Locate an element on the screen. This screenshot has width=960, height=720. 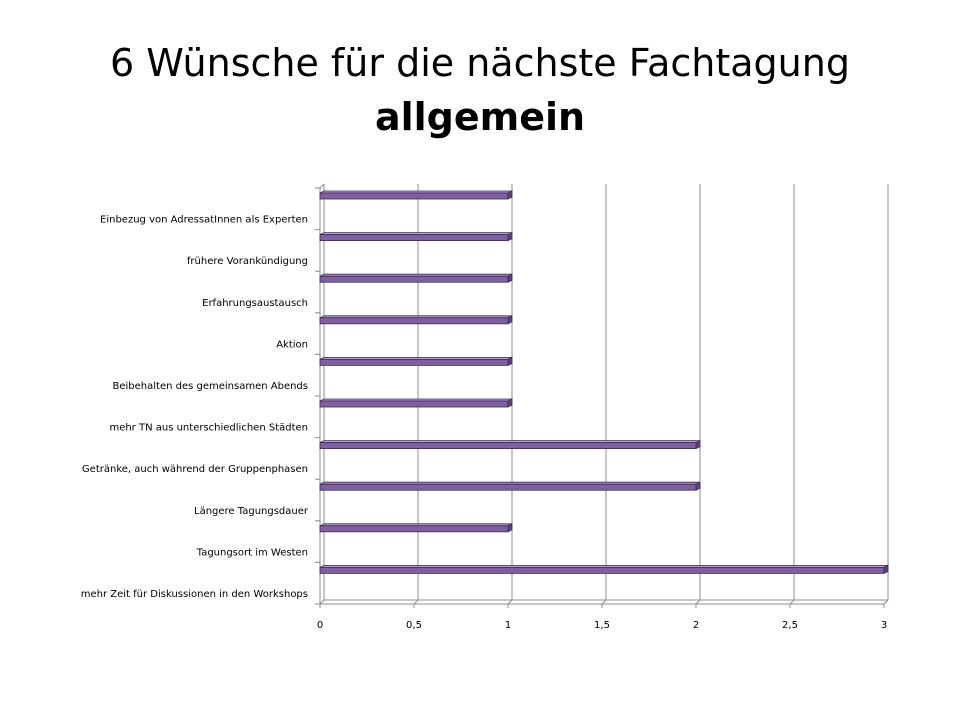
category-label: Längere Tagungsdauer is located at coordinates (251, 511).